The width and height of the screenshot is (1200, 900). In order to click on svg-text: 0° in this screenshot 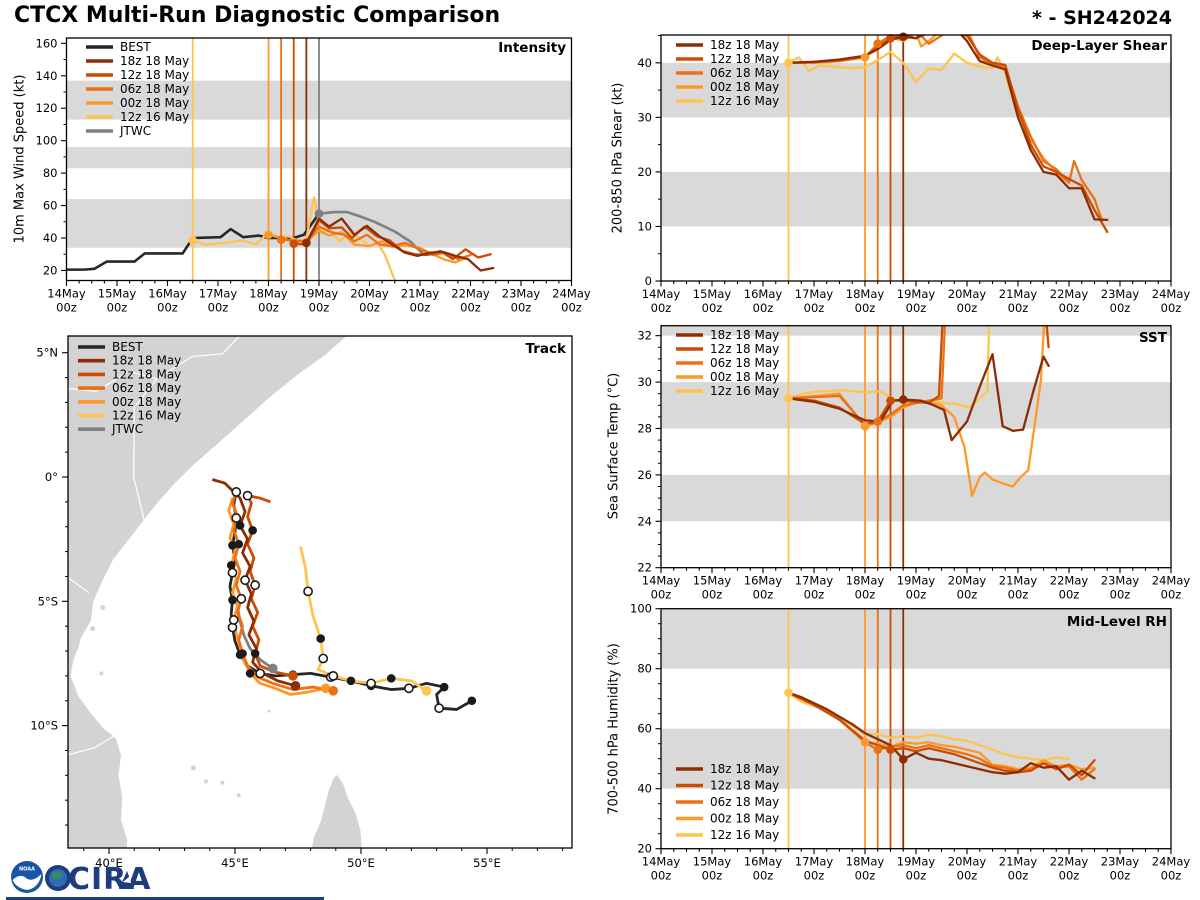, I will do `click(51, 477)`.